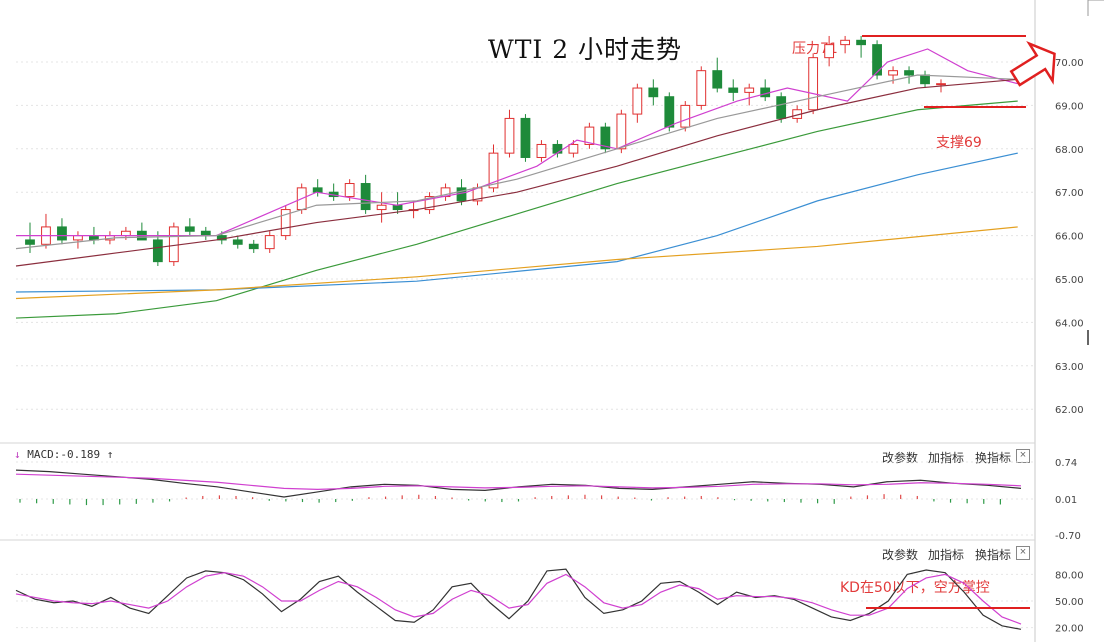  What do you see at coordinates (17, 454) in the screenshot?
I see `down-arrow-icon: ↓` at bounding box center [17, 454].